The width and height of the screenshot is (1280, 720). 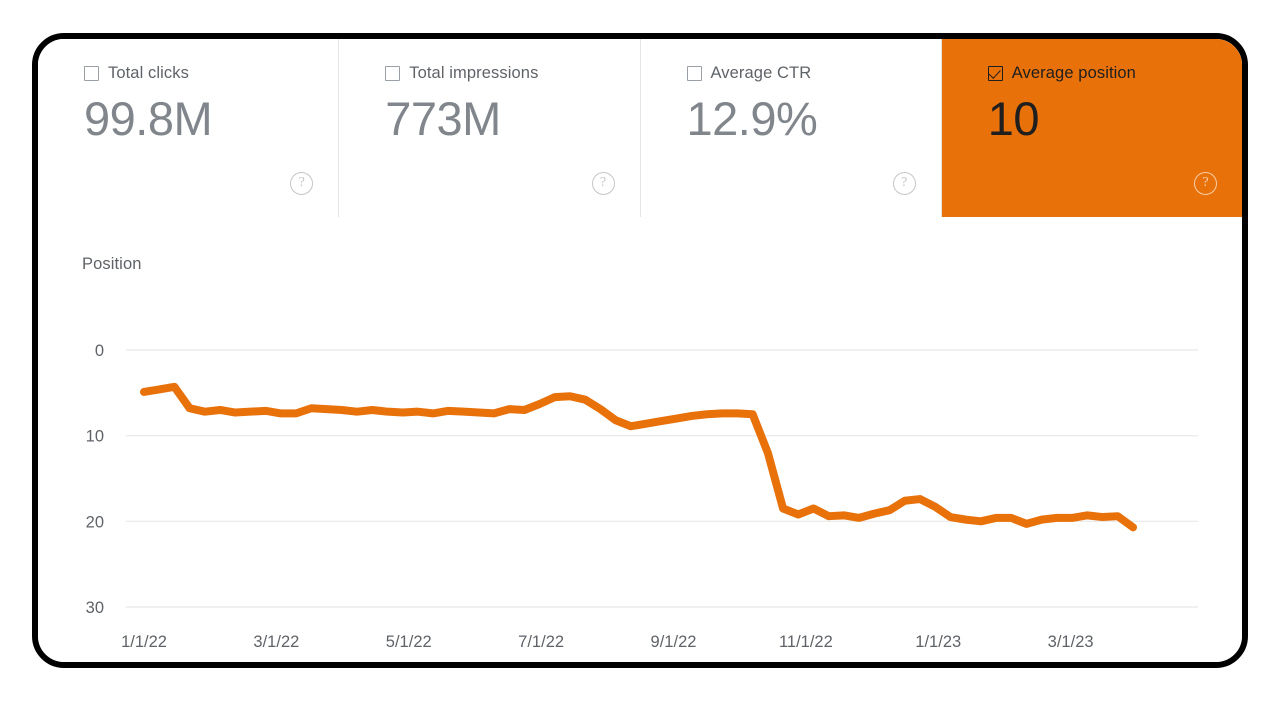 I want to click on y-axis-tick-label: 10, so click(x=95, y=437).